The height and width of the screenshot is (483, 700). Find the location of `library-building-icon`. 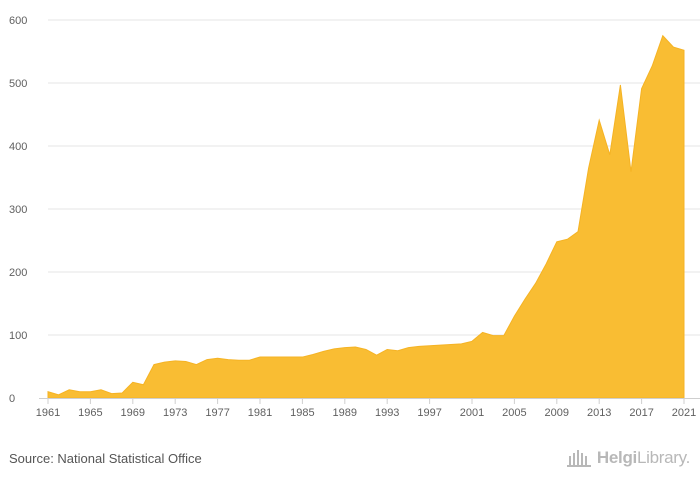

library-building-icon is located at coordinates (578, 458).